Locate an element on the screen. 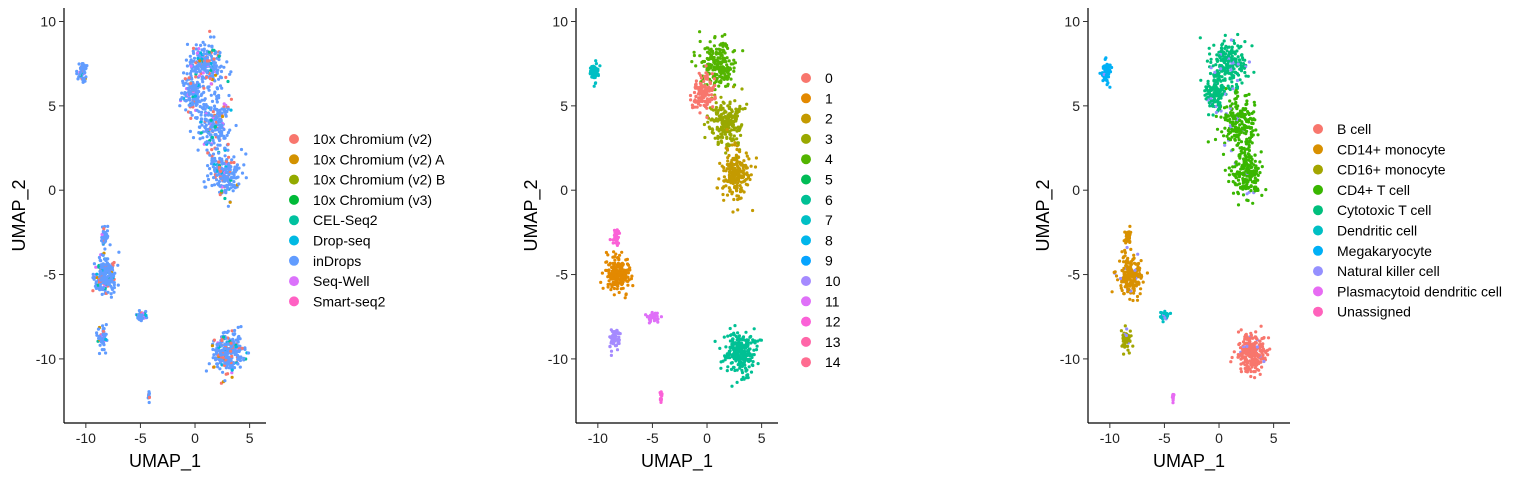  legend-label: 8 is located at coordinates (829, 240).